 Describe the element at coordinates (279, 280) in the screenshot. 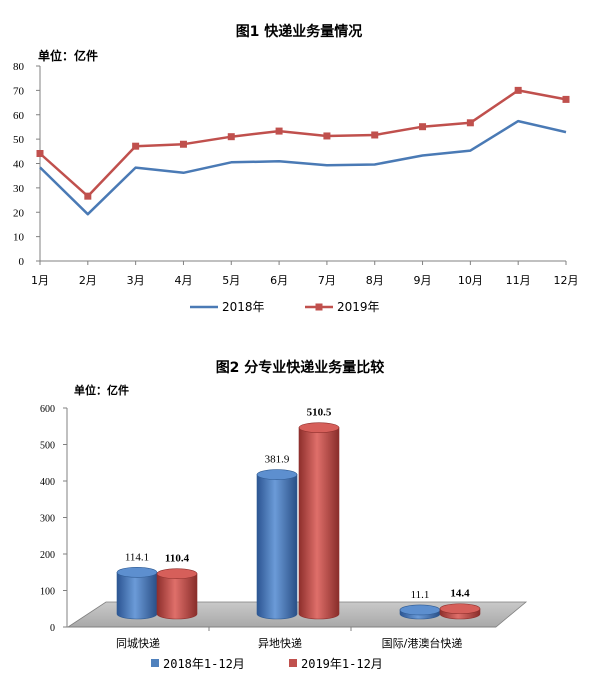

I see `chart1-x-tick-label: 6月` at that location.